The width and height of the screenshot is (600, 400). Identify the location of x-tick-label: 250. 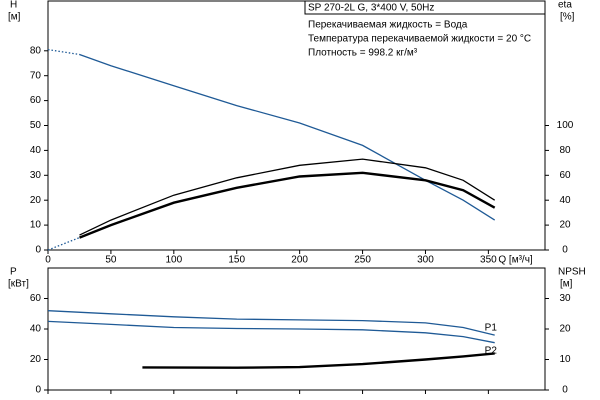
(362, 260).